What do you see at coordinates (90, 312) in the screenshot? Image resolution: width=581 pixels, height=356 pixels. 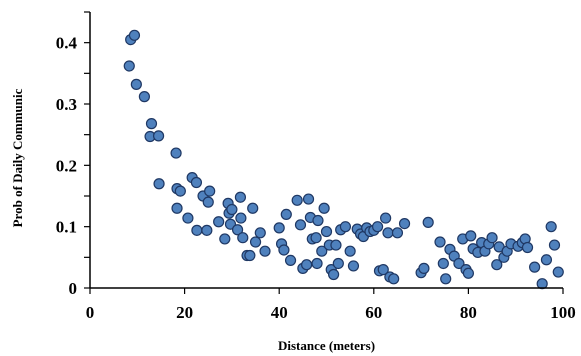 I see `x-tick-label: 0` at bounding box center [90, 312].